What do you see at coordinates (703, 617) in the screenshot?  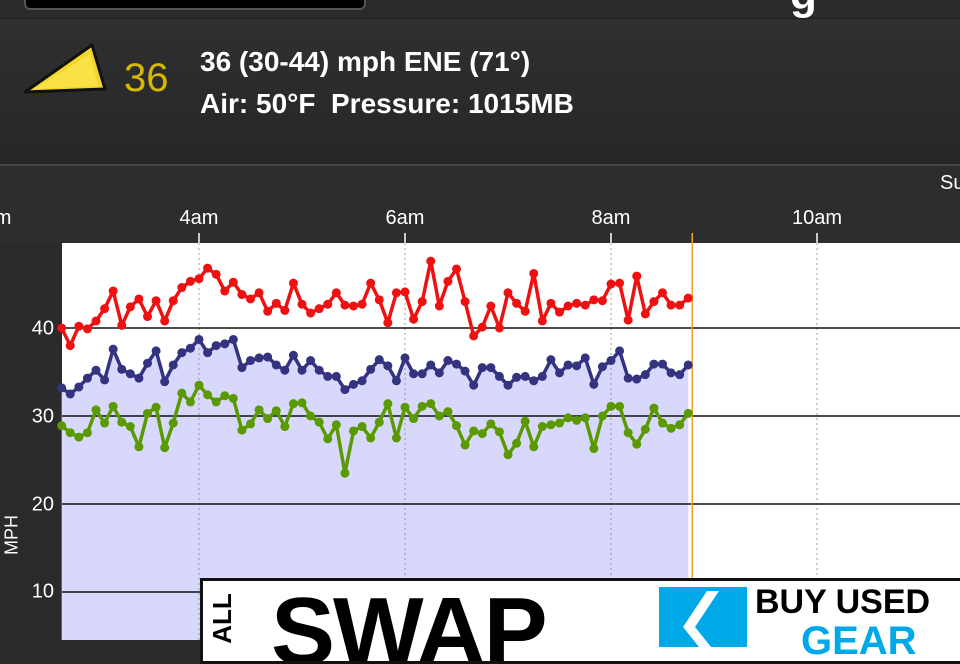 I see `chevron-left-icon` at bounding box center [703, 617].